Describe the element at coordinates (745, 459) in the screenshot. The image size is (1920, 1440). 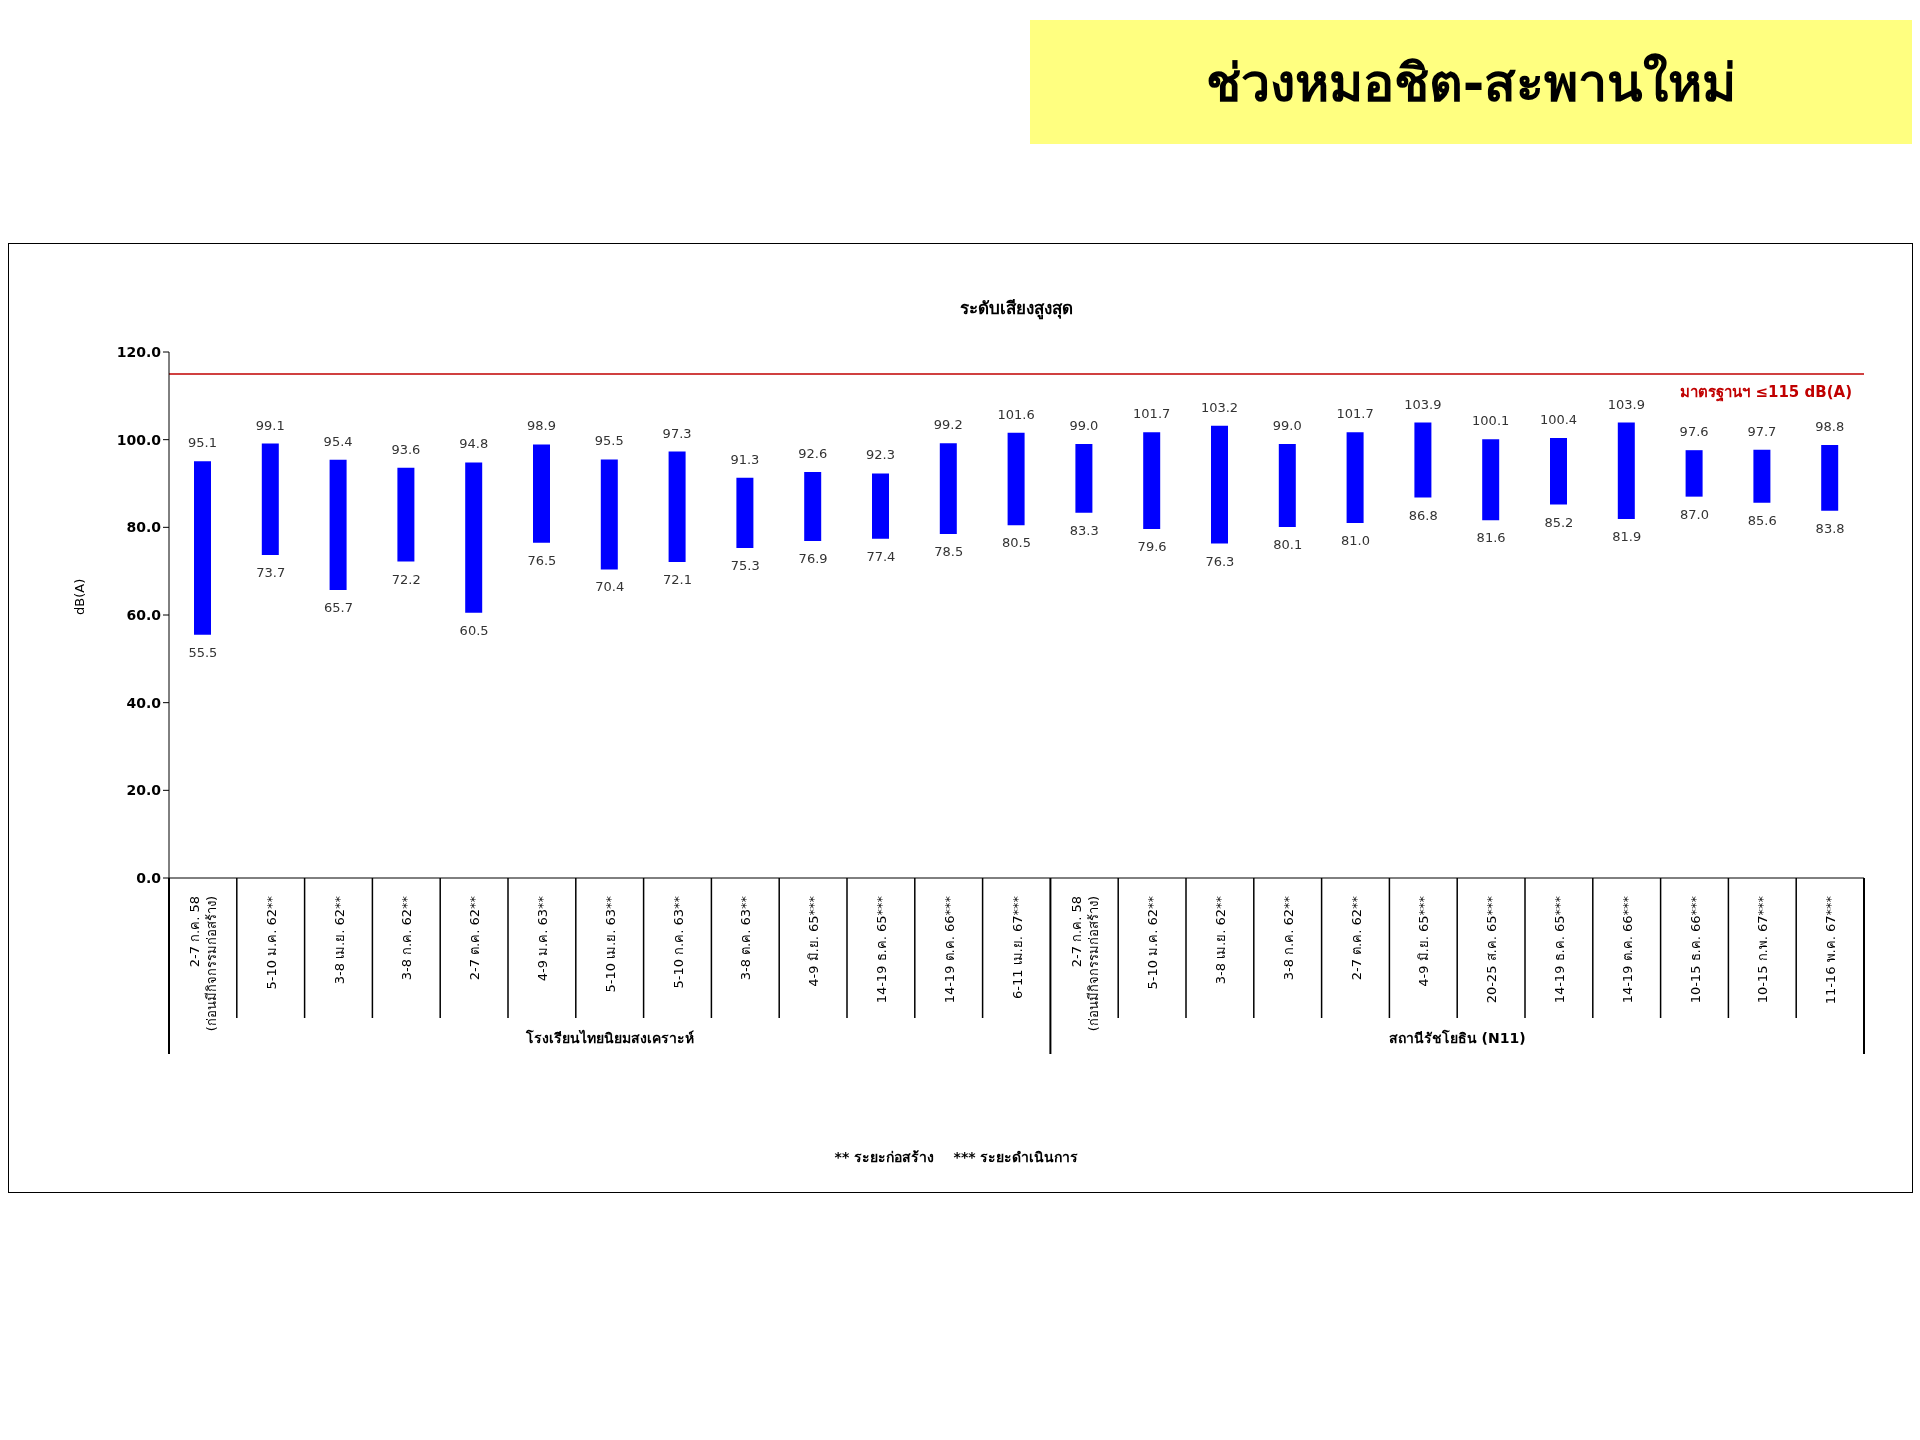
I see `data-label: 91.3` at that location.